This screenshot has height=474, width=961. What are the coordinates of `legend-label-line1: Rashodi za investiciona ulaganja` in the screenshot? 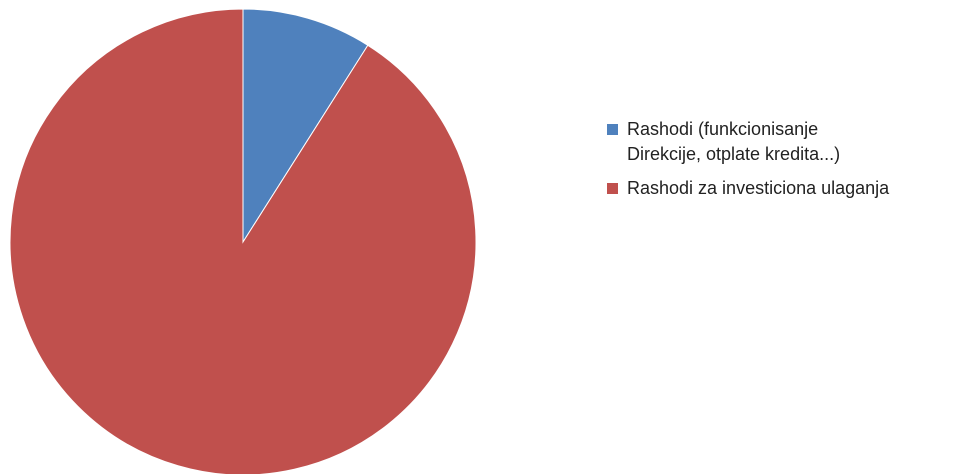 It's located at (758, 188).